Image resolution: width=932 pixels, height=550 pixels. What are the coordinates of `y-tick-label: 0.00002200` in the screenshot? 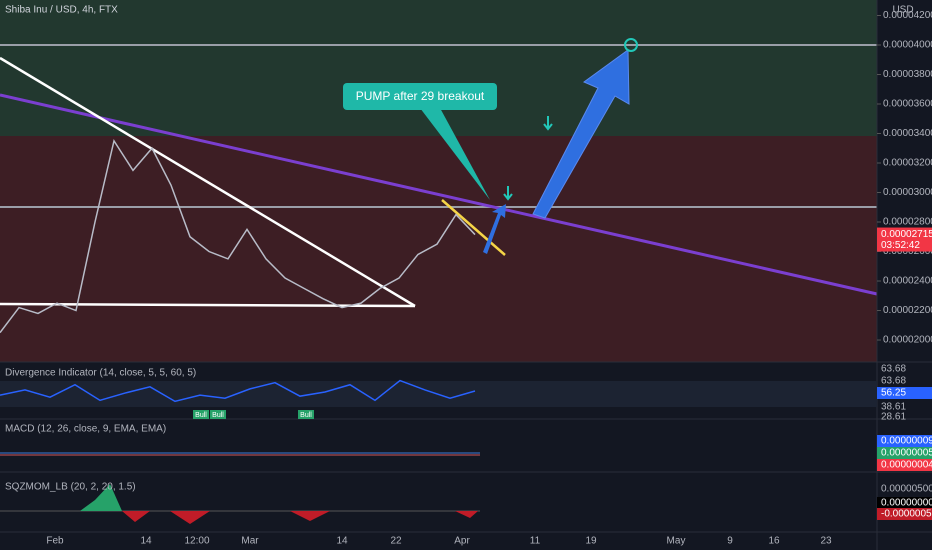 It's located at (907, 310).